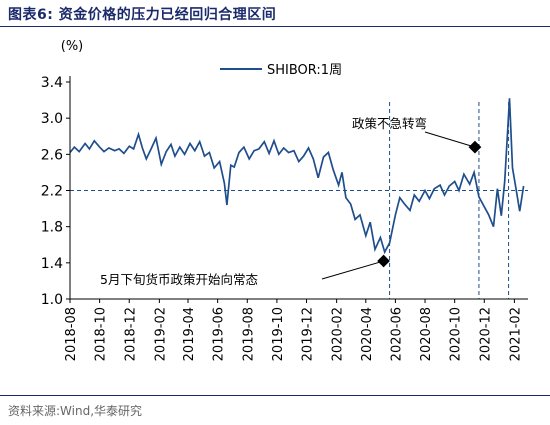 The width and height of the screenshot is (550, 425). Describe the element at coordinates (179, 279) in the screenshot. I see `annotation-text-may: 5月下旬货币政策开始向常态` at that location.